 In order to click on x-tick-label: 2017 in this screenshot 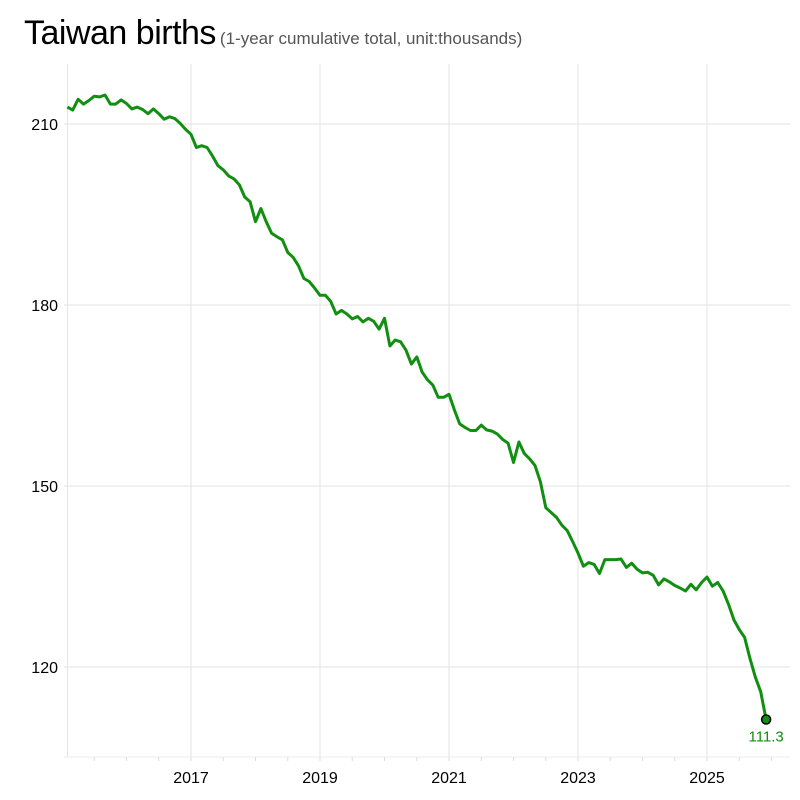, I will do `click(191, 778)`.